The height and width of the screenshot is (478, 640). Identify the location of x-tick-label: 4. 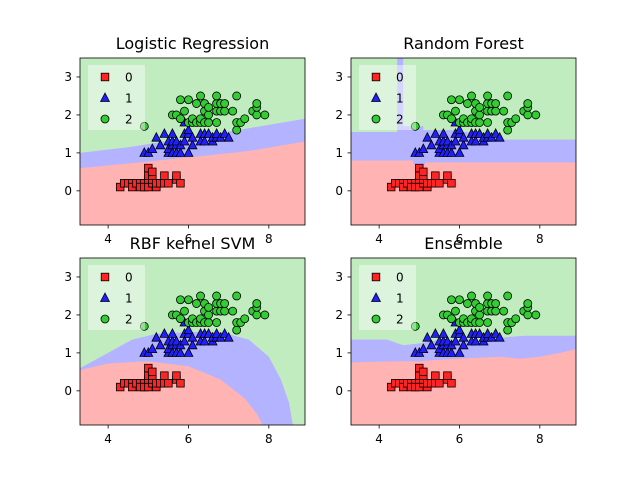
(379, 439).